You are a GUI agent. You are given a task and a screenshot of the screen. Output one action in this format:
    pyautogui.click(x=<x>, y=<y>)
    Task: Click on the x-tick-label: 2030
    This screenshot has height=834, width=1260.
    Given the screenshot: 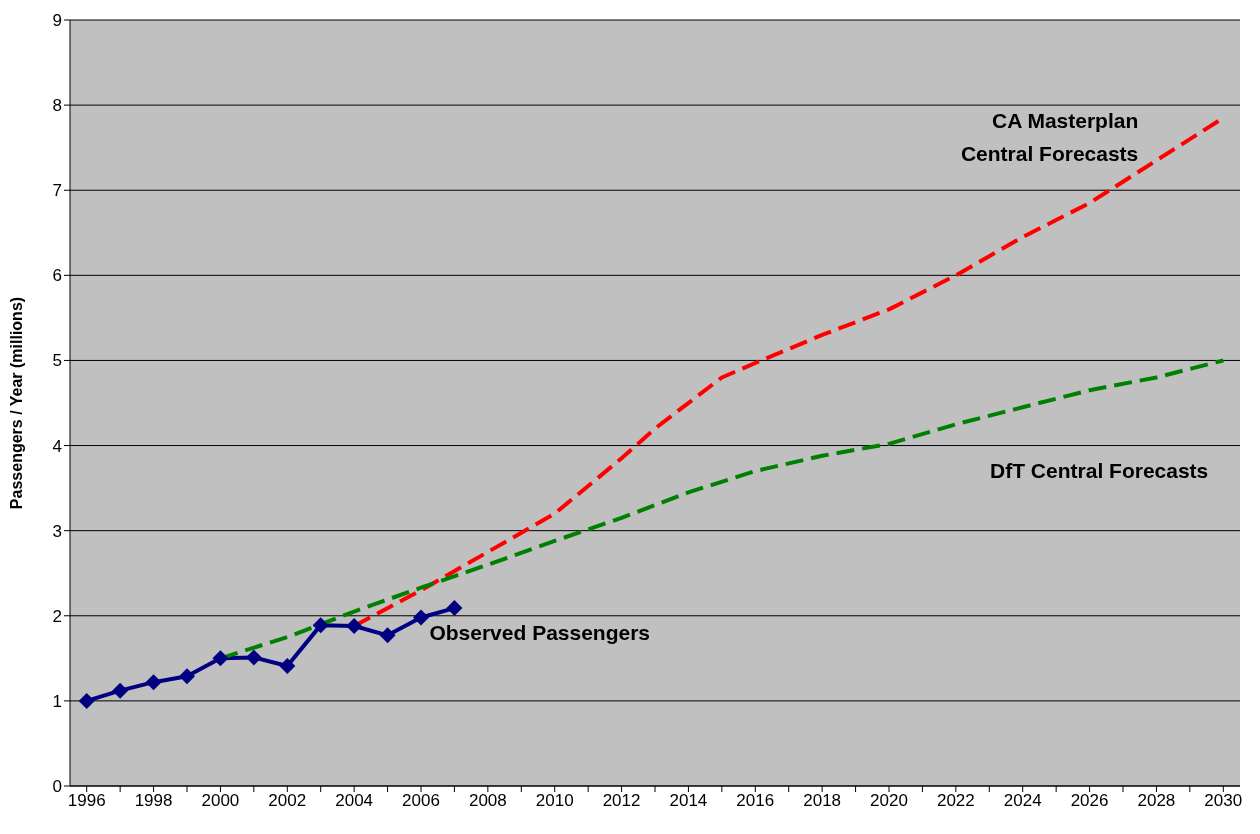 What is the action you would take?
    pyautogui.click(x=1223, y=801)
    